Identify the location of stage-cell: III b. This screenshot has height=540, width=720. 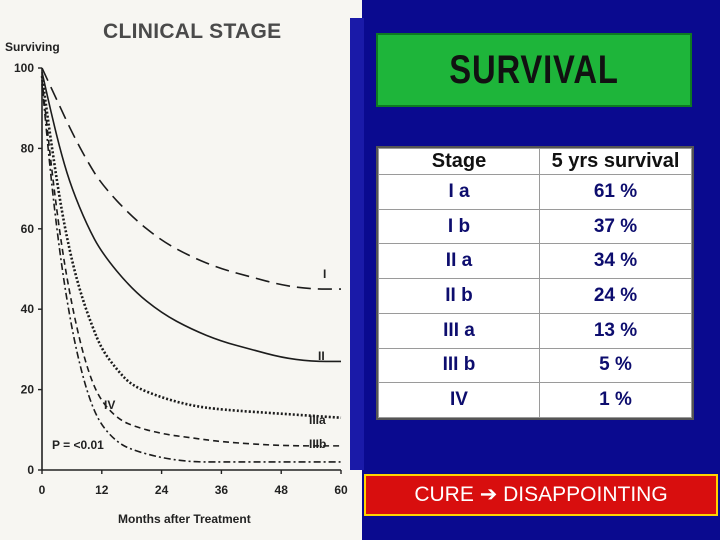
(459, 365).